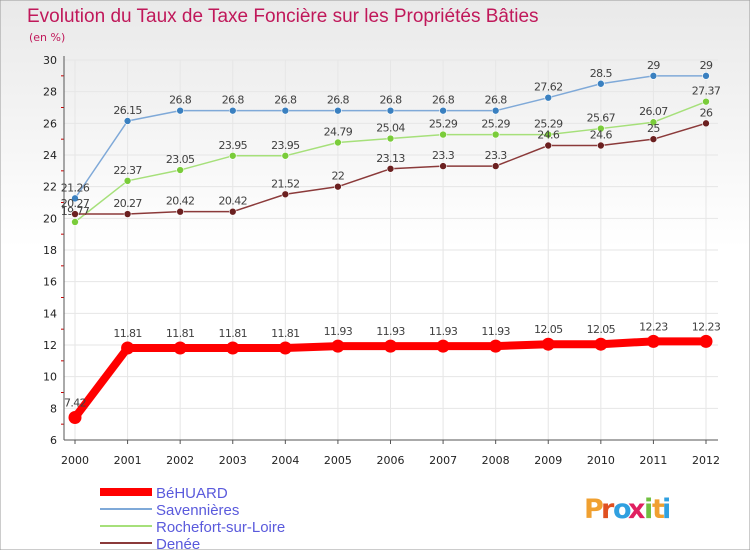  Describe the element at coordinates (50, 250) in the screenshot. I see `y-tick-label: 18` at that location.